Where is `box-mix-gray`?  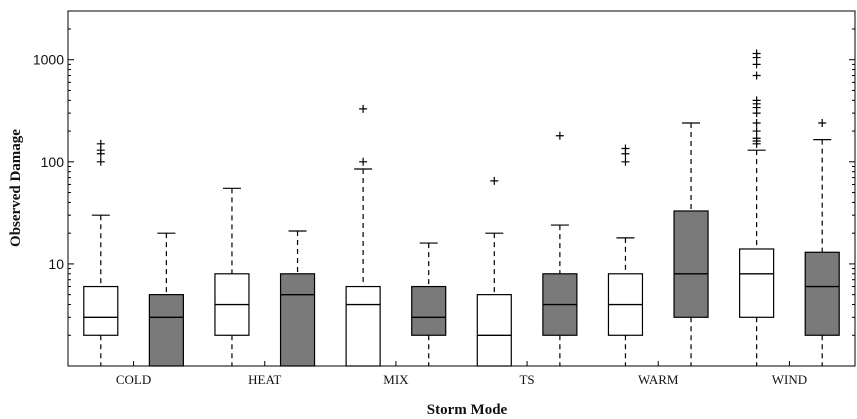 box-mix-gray is located at coordinates (429, 304).